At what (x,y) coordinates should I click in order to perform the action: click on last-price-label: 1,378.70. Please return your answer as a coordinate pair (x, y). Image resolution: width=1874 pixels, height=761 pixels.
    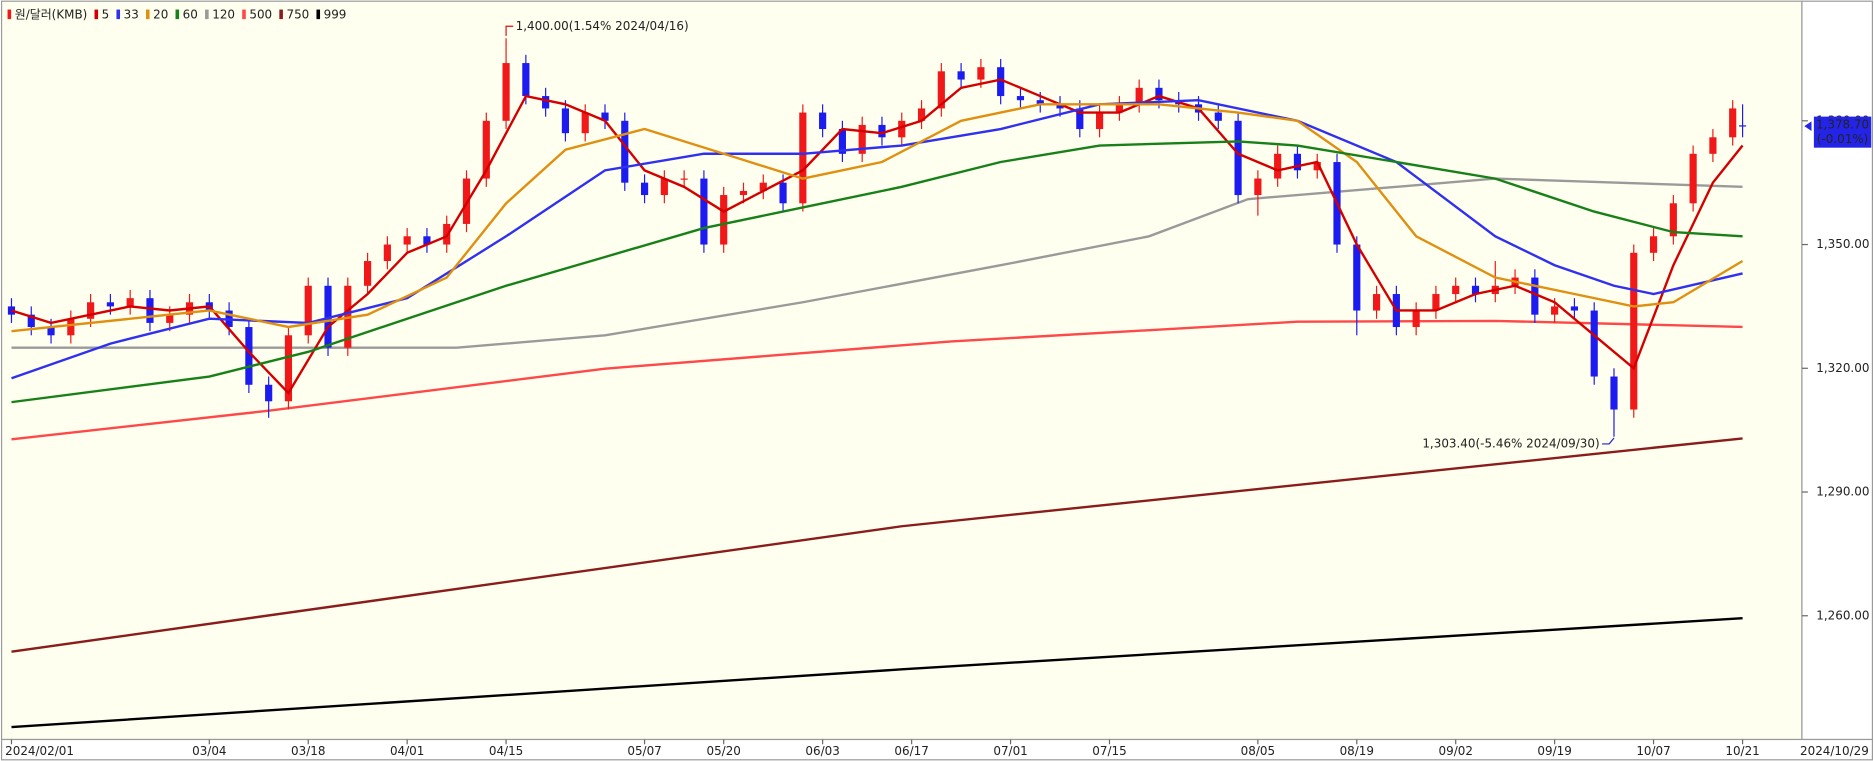
    Looking at the image, I should click on (1842, 124).